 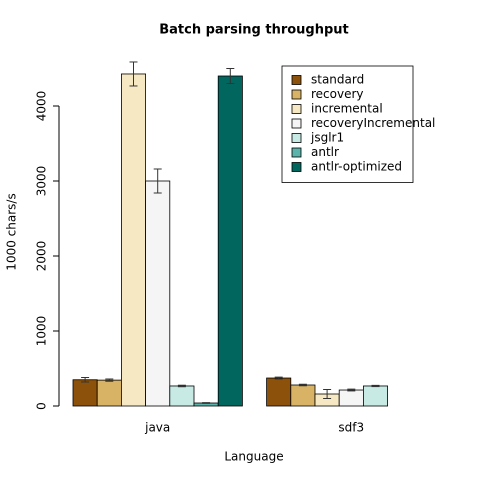 I want to click on legend-label: antlr, so click(x=325, y=152).